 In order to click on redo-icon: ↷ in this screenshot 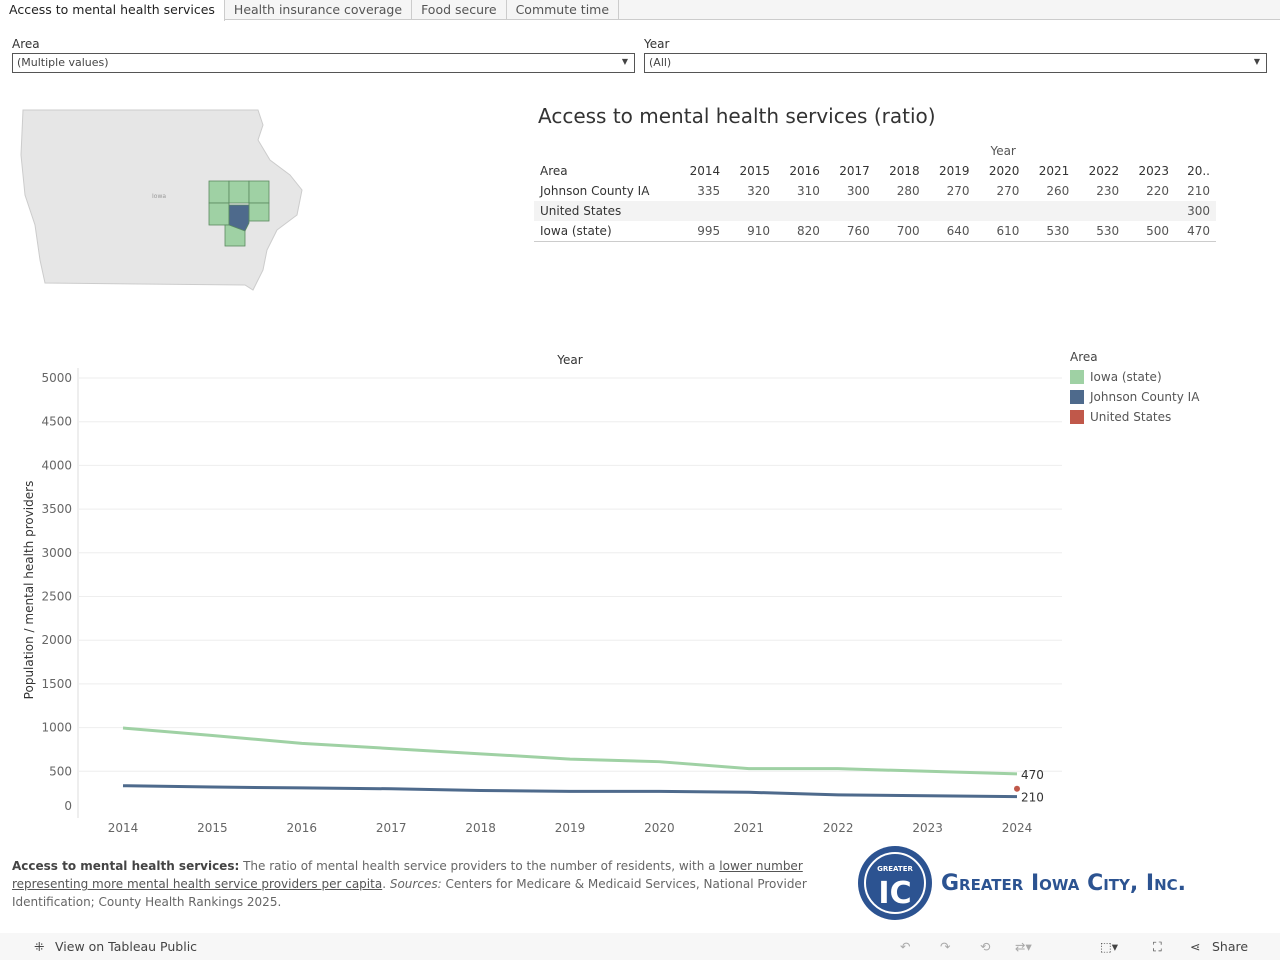, I will do `click(945, 946)`.